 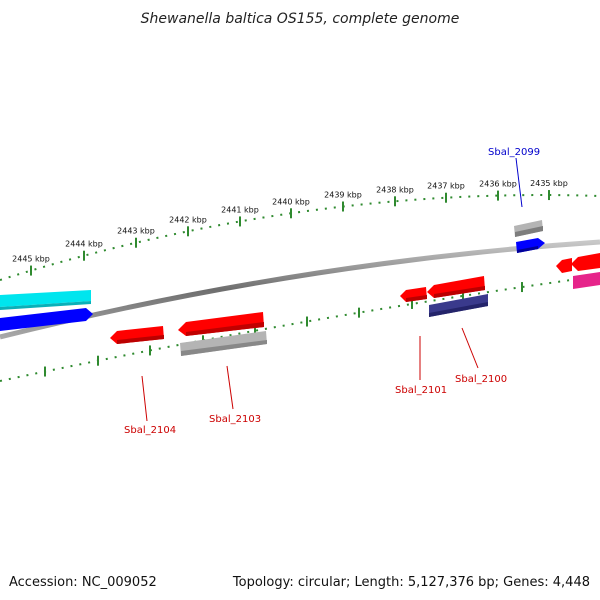 I want to click on leader-2099, so click(x=519, y=182).